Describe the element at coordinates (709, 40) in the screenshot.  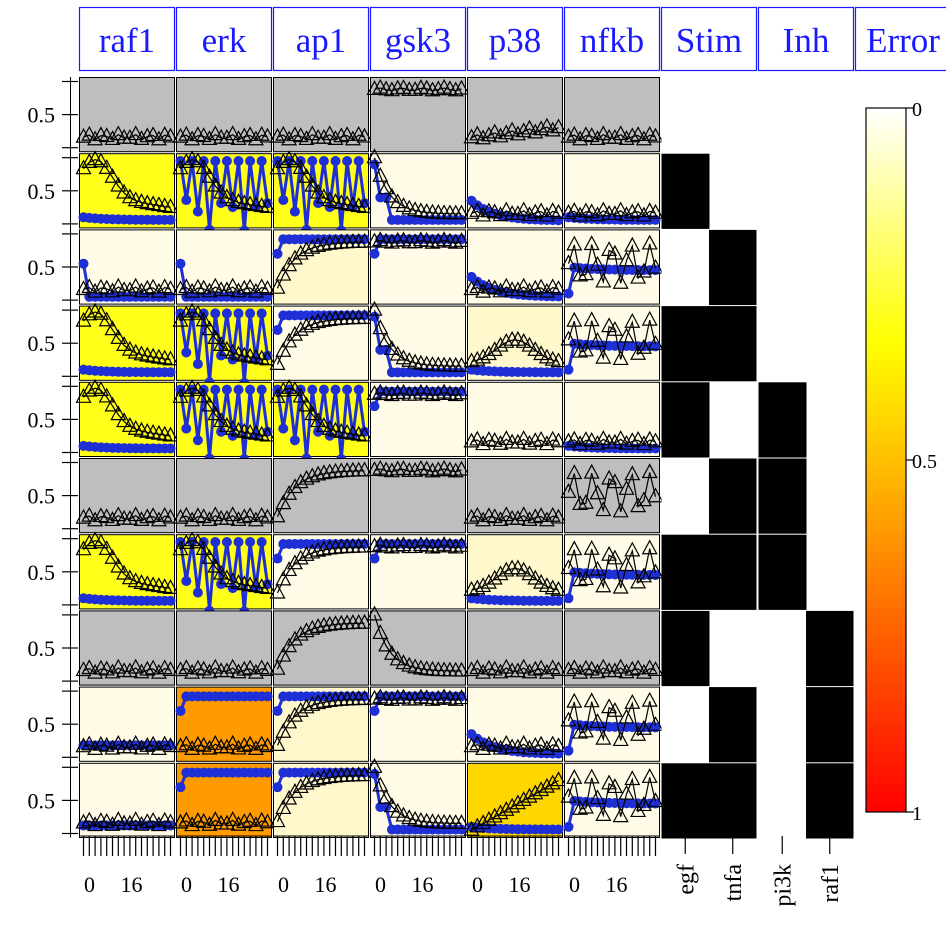
I see `column-header: Stim` at that location.